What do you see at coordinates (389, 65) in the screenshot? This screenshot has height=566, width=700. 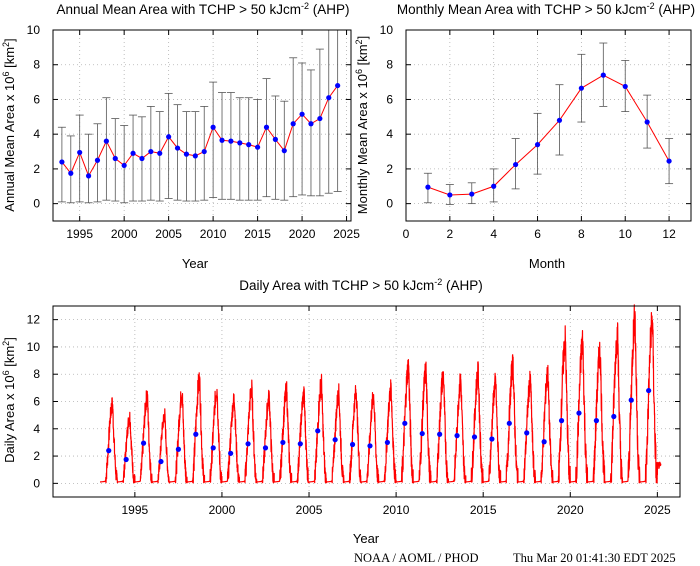 I see `monthly-y-tick-label: 8` at bounding box center [389, 65].